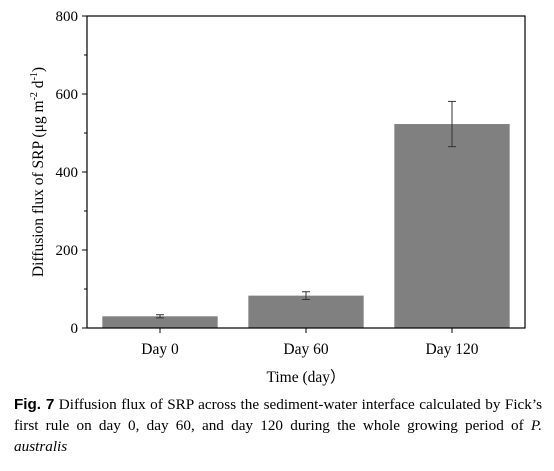 Image resolution: width=554 pixels, height=471 pixels. I want to click on y-axis-ticks: 0 200 400 600 800, so click(71, 173).